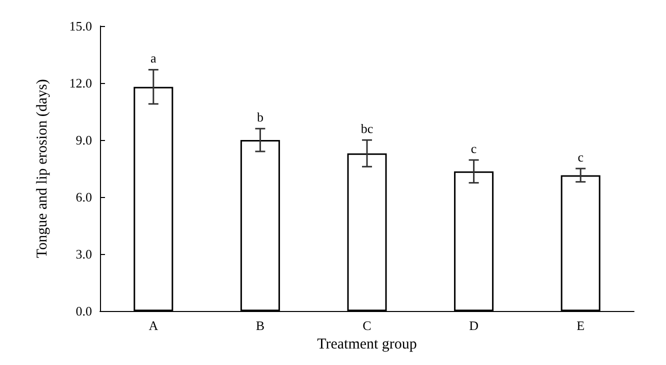 This screenshot has height=365, width=666. Describe the element at coordinates (367, 344) in the screenshot. I see `x-axis-title: Treatment group` at that location.